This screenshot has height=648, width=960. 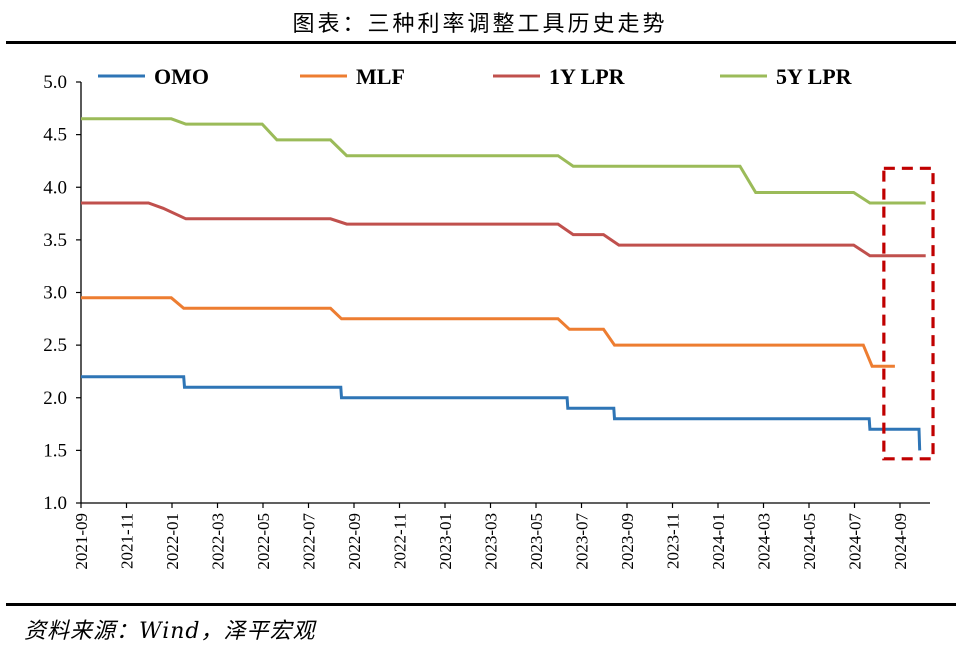 I want to click on source-note: 资料来源：Wind，泽平宏观, so click(x=170, y=631).